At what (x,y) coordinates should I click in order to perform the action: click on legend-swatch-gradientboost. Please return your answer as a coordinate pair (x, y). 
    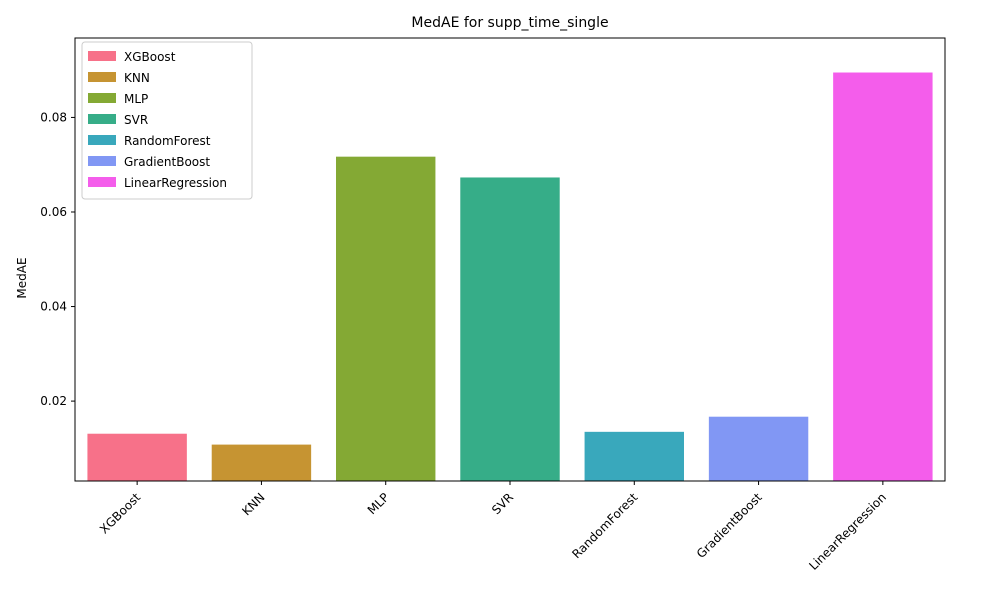
    Looking at the image, I should click on (102, 161).